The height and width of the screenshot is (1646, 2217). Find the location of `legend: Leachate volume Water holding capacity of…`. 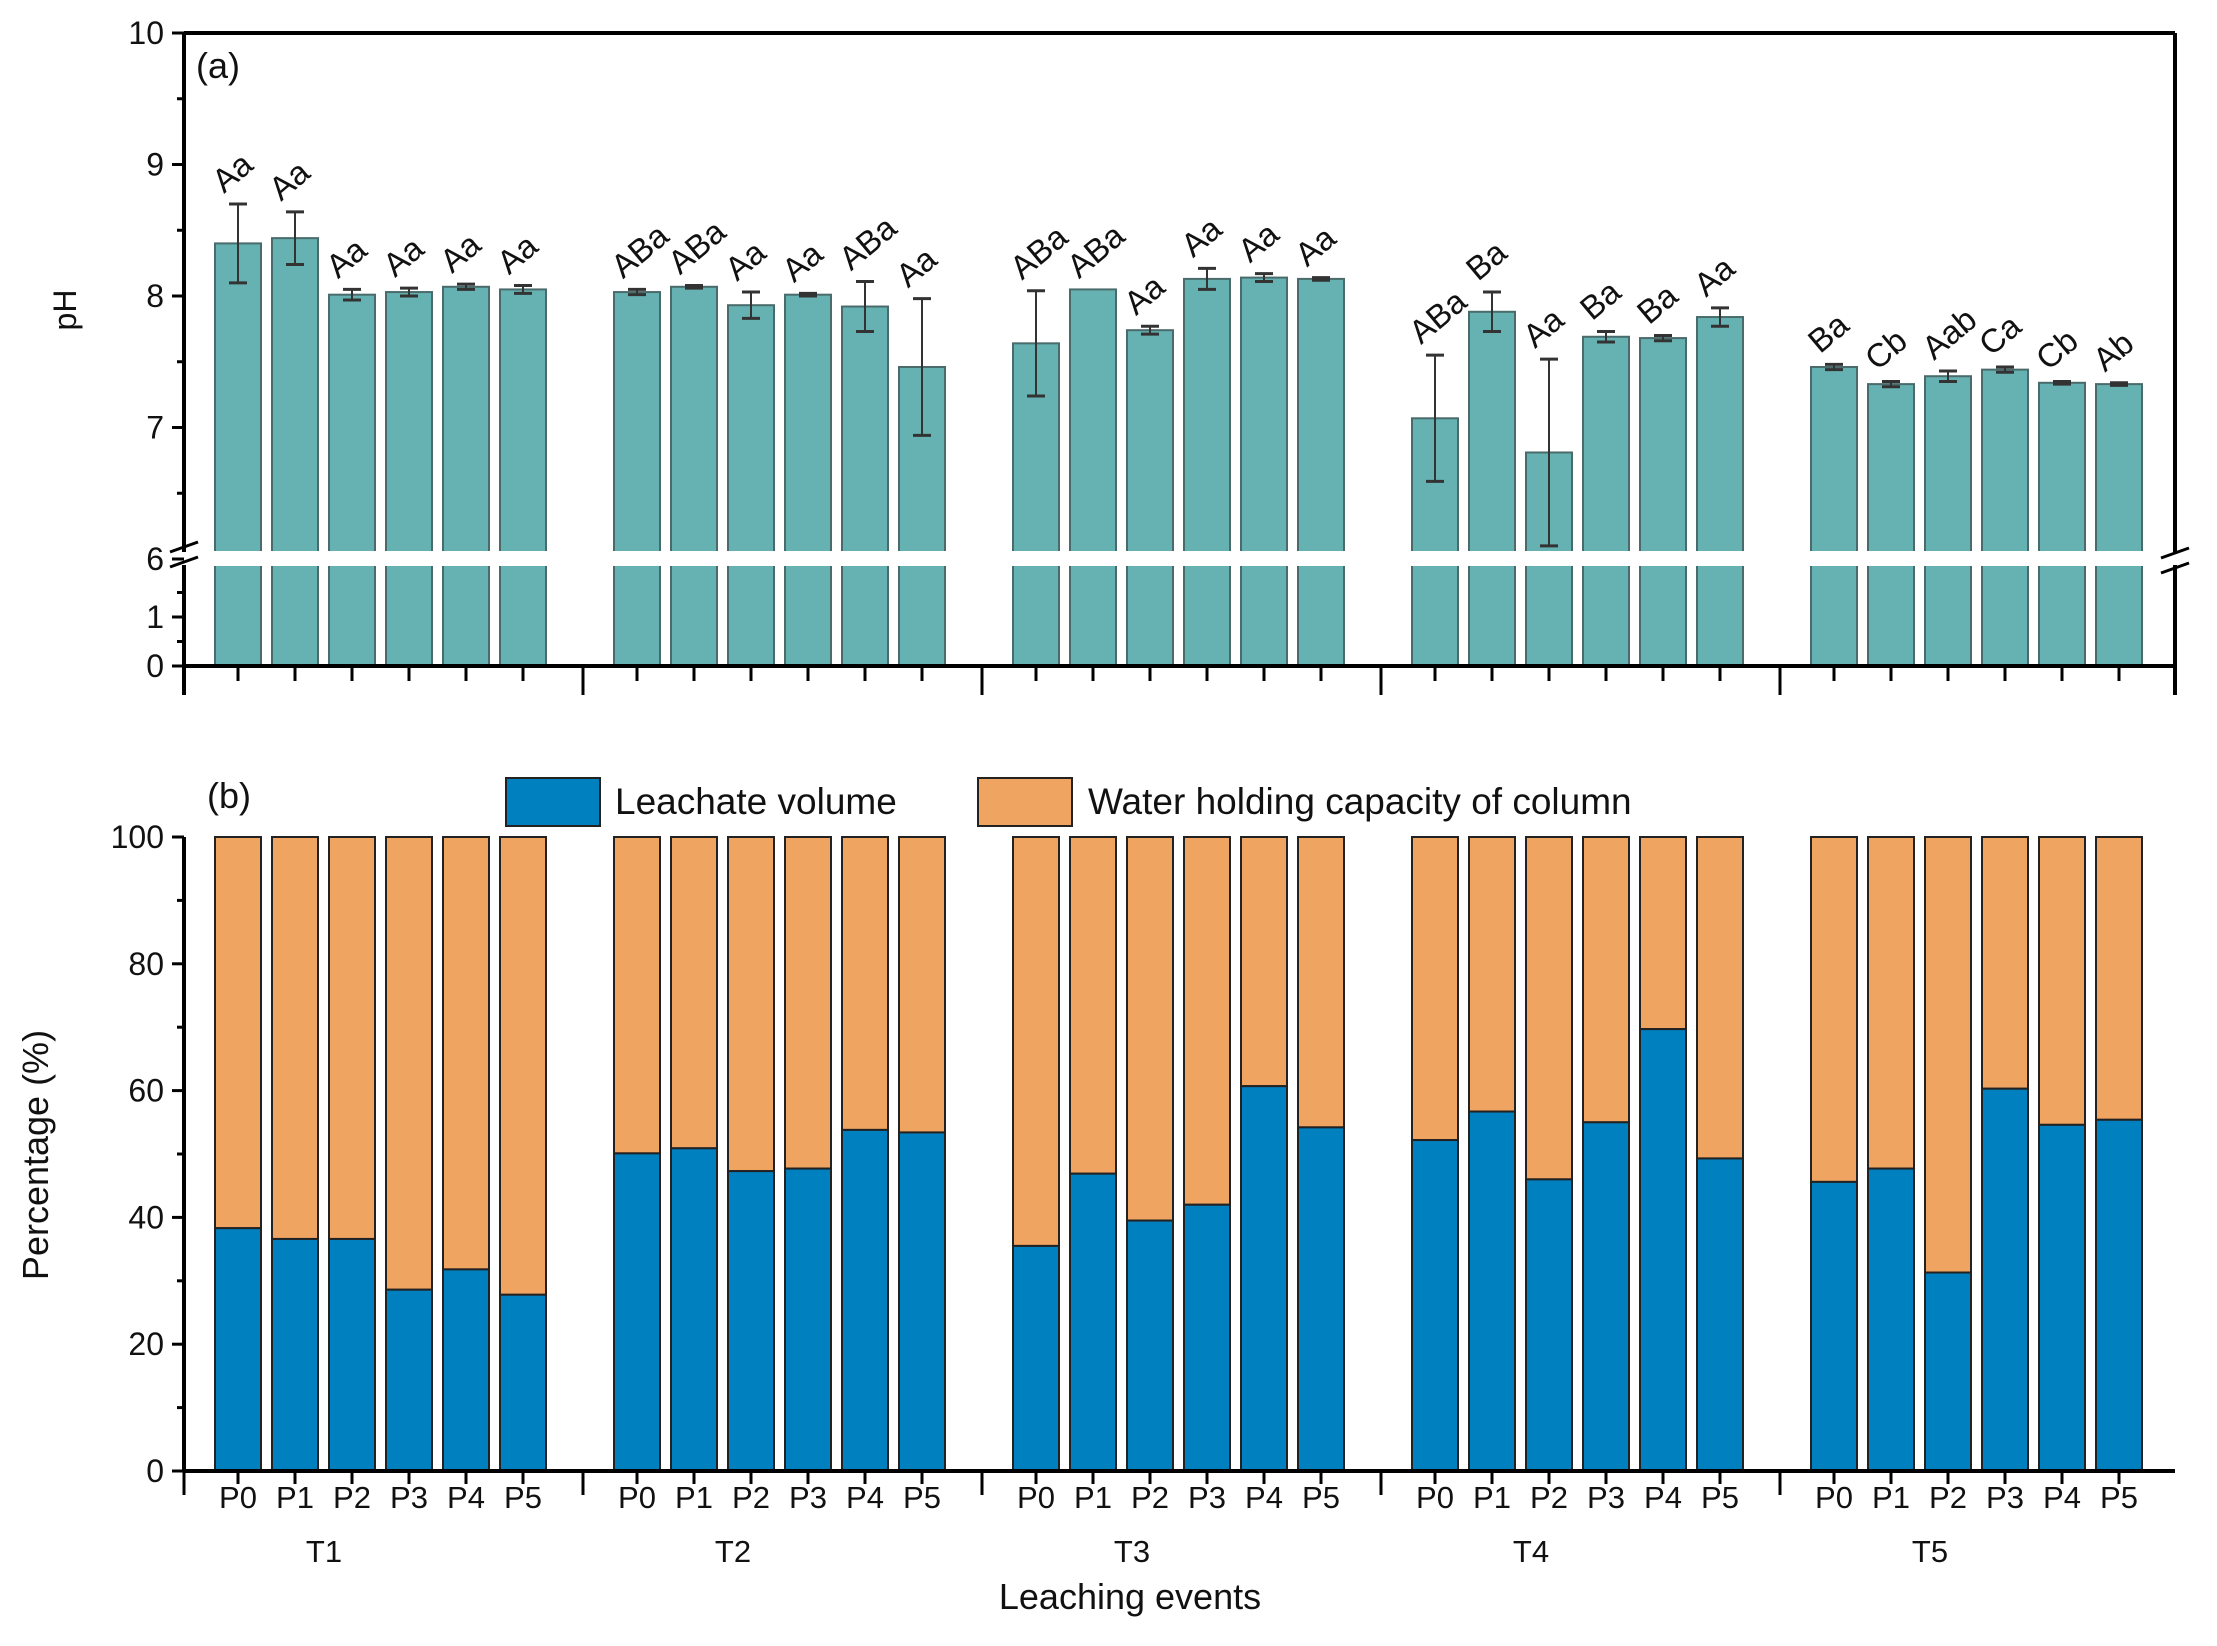

legend: Leachate volume Water holding capacity of… is located at coordinates (1068, 802).